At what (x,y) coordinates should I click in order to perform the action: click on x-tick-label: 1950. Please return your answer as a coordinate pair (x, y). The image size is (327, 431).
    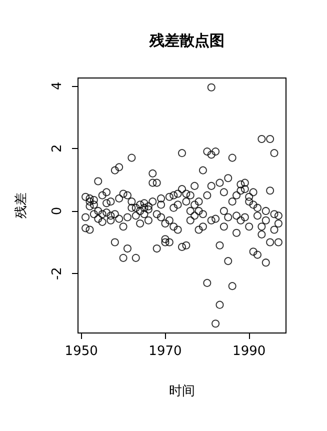
    Looking at the image, I should click on (81, 351).